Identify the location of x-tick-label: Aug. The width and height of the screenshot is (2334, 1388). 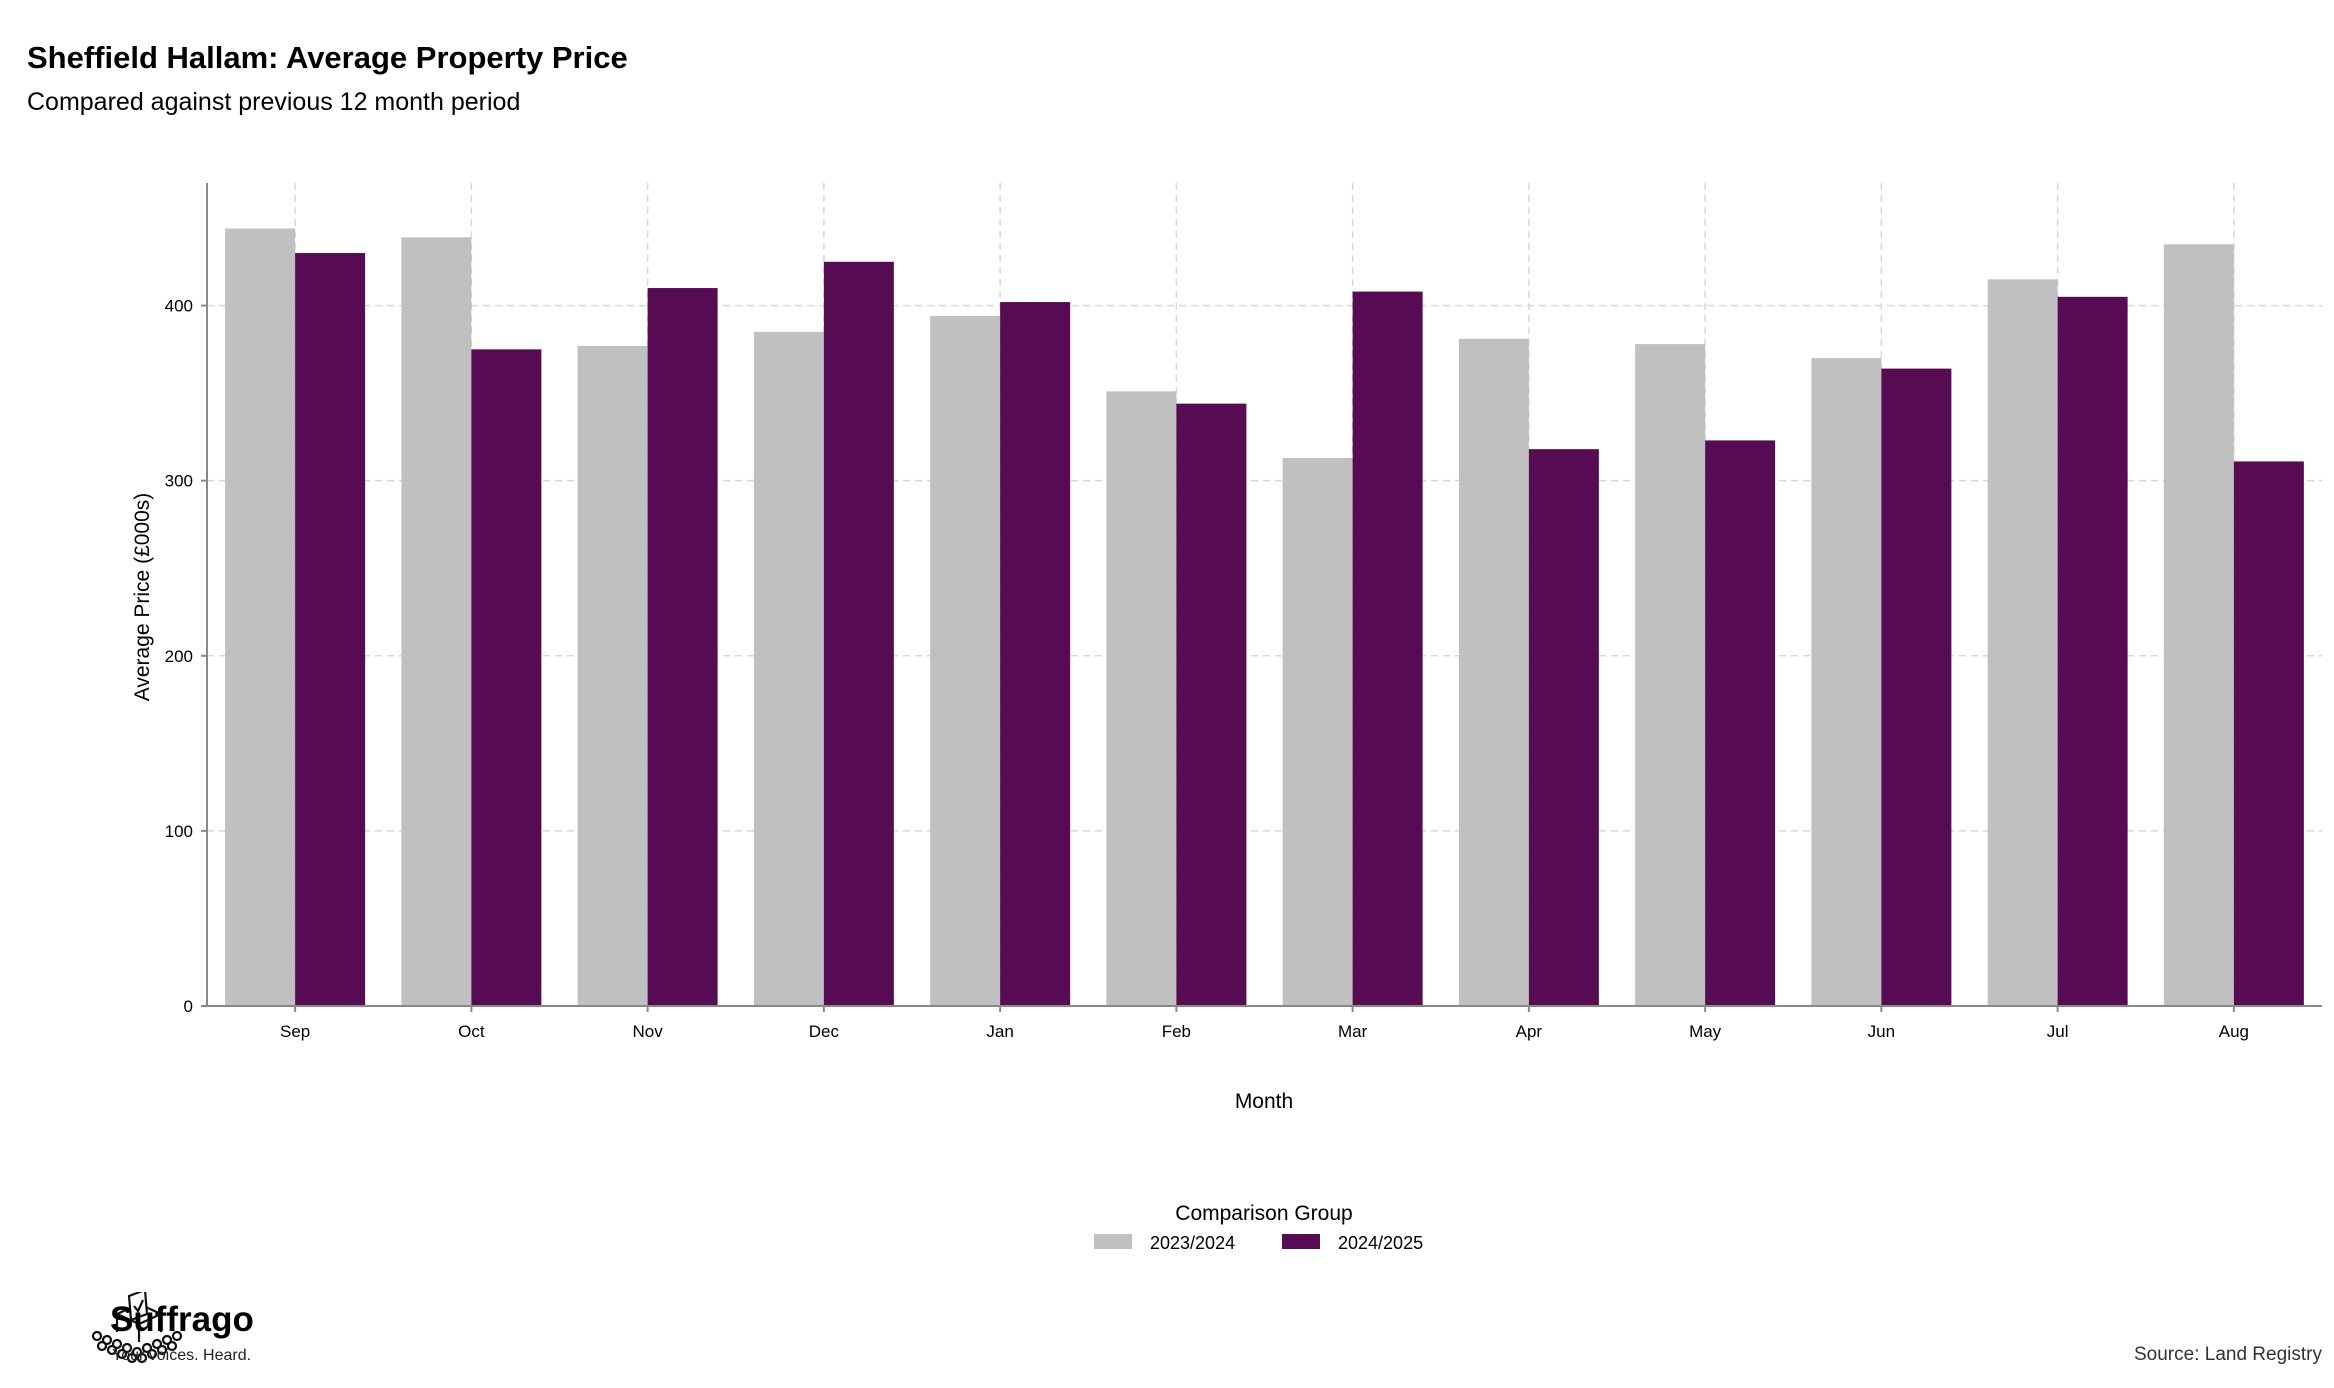
(2234, 1031).